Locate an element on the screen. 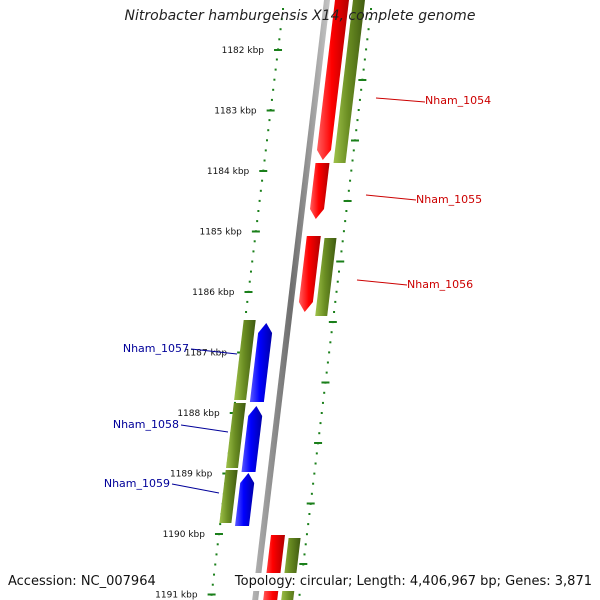 The width and height of the screenshot is (600, 600). ruler-label: 1188 kbp is located at coordinates (198, 414).